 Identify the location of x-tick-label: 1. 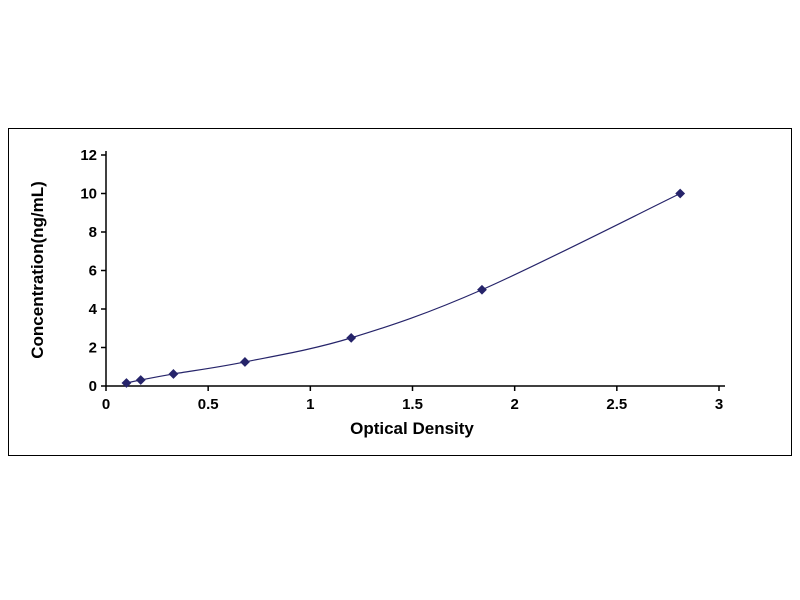
(310, 404).